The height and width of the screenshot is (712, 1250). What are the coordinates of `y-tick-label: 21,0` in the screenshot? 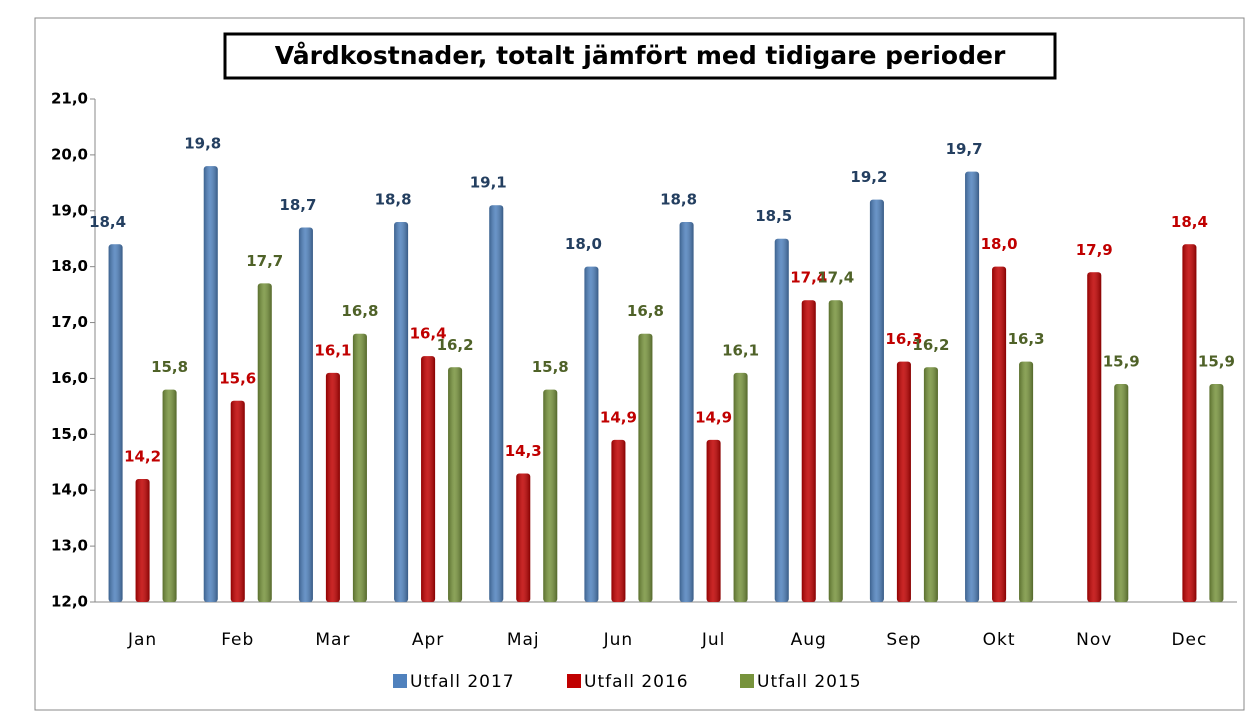 It's located at (69, 99).